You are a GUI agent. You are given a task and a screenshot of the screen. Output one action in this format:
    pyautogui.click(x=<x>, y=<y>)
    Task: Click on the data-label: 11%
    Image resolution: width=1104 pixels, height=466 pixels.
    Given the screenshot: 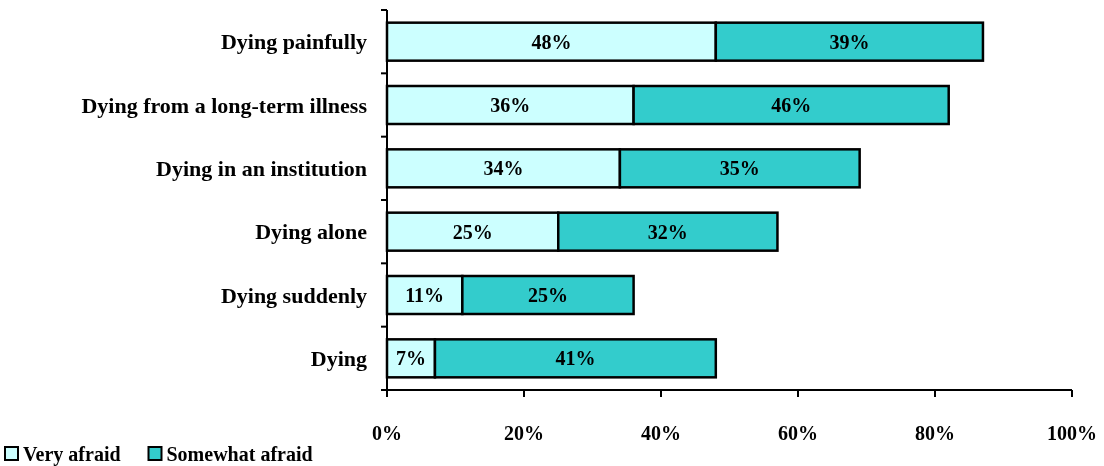 What is the action you would take?
    pyautogui.click(x=425, y=295)
    